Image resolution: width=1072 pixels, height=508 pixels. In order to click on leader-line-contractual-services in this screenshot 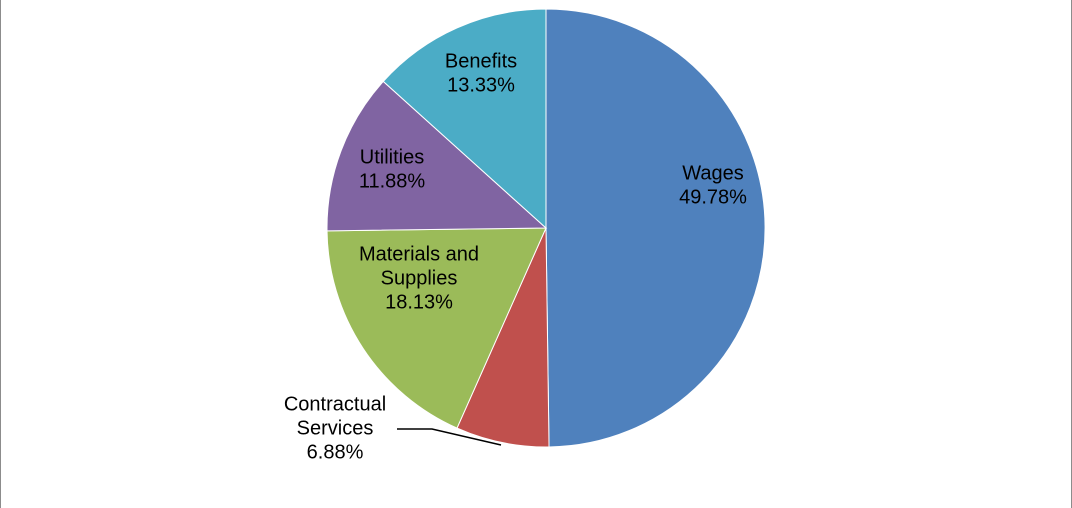, I will do `click(449, 437)`.